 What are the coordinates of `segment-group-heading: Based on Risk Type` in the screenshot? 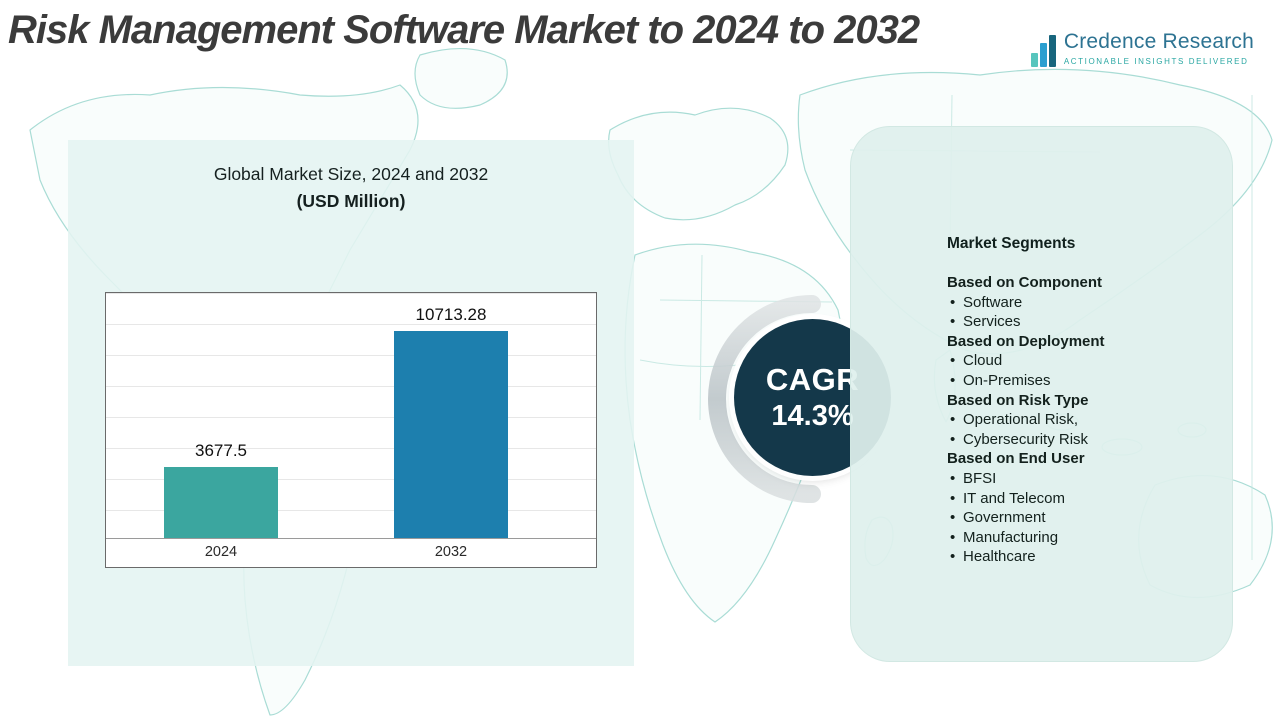 It's located at (1018, 400).